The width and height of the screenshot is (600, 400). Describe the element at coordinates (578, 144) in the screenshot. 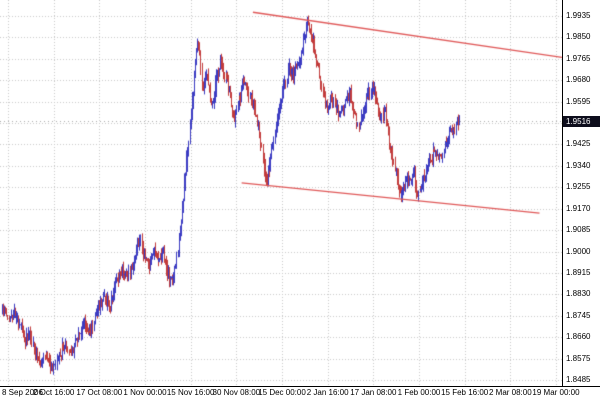

I see `price-axis-label: 1.9425` at that location.